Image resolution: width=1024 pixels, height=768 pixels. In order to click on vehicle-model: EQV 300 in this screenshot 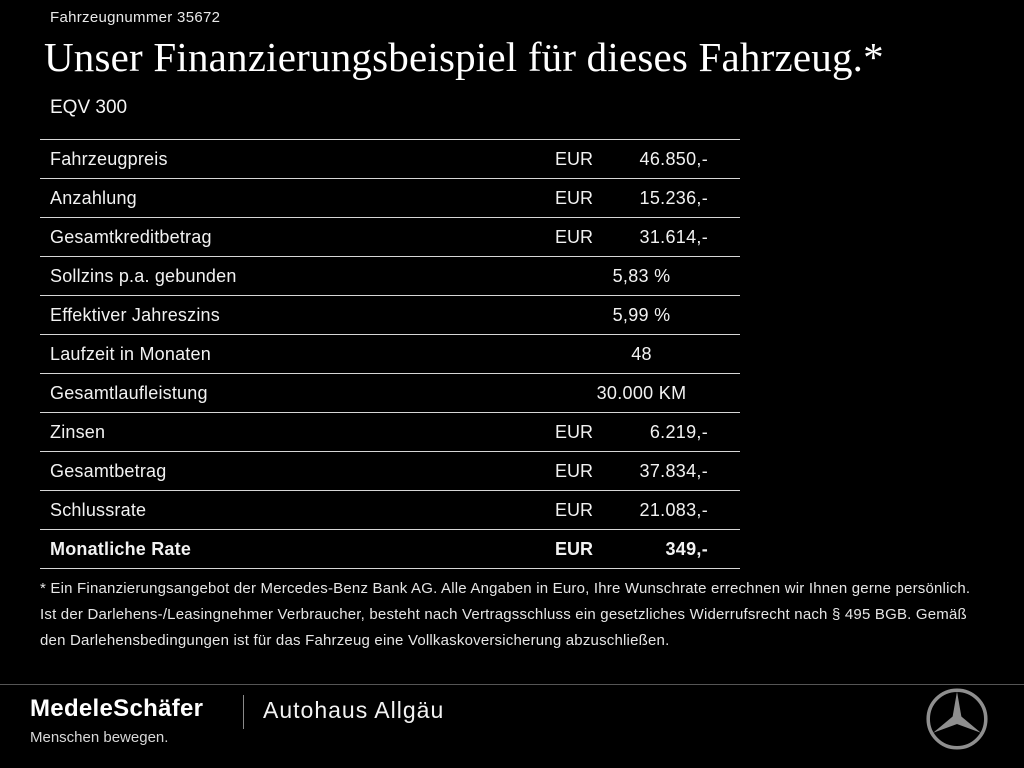, I will do `click(89, 107)`.